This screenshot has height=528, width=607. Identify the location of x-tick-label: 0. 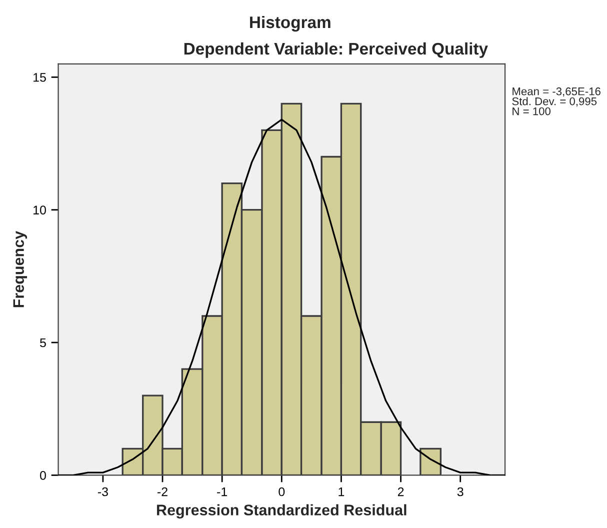
(281, 491).